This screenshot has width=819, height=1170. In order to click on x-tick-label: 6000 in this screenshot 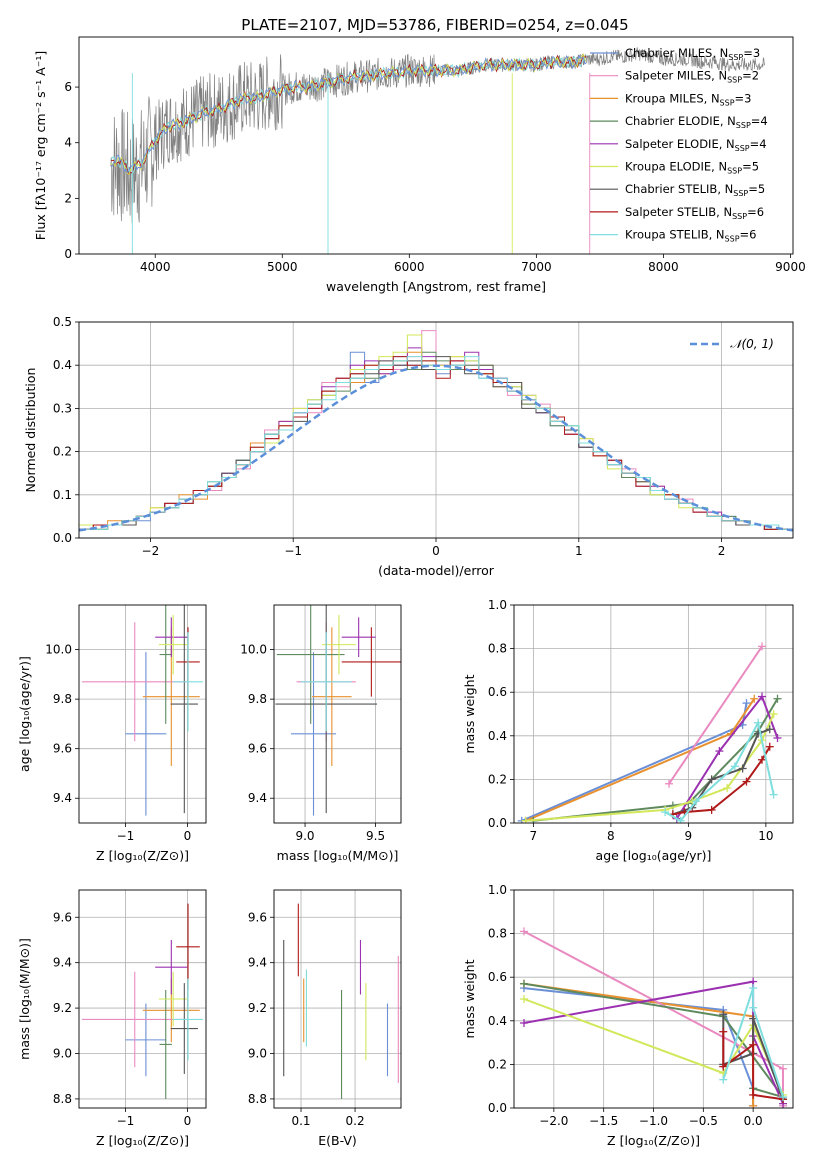, I will do `click(409, 267)`.